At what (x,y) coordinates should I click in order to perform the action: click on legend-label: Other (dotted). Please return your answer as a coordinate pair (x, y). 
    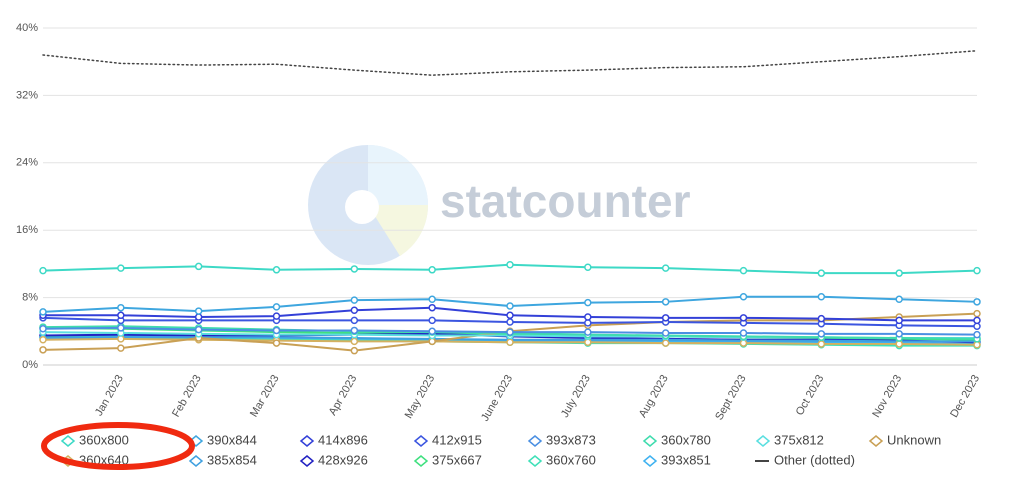
    Looking at the image, I should click on (814, 459).